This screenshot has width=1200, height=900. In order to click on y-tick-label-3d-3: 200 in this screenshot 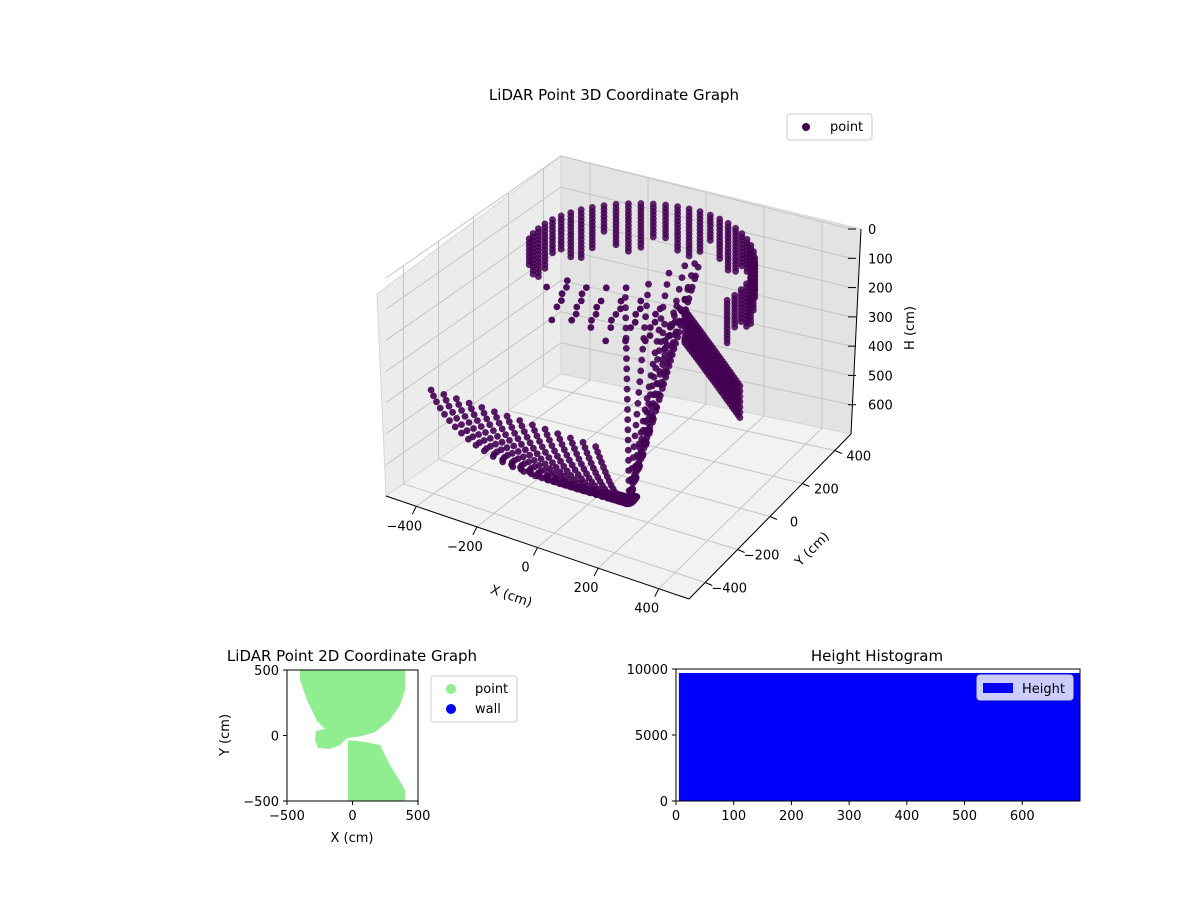, I will do `click(826, 490)`.